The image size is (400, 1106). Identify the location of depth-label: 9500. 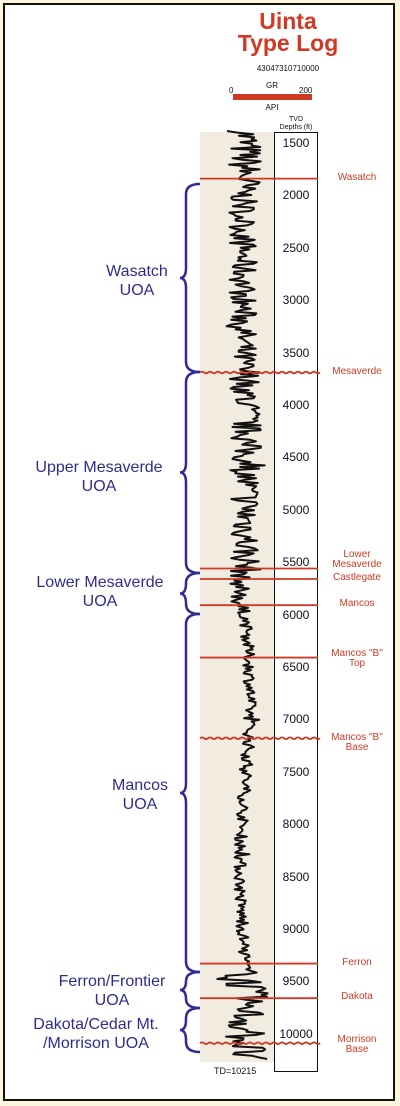
(296, 981).